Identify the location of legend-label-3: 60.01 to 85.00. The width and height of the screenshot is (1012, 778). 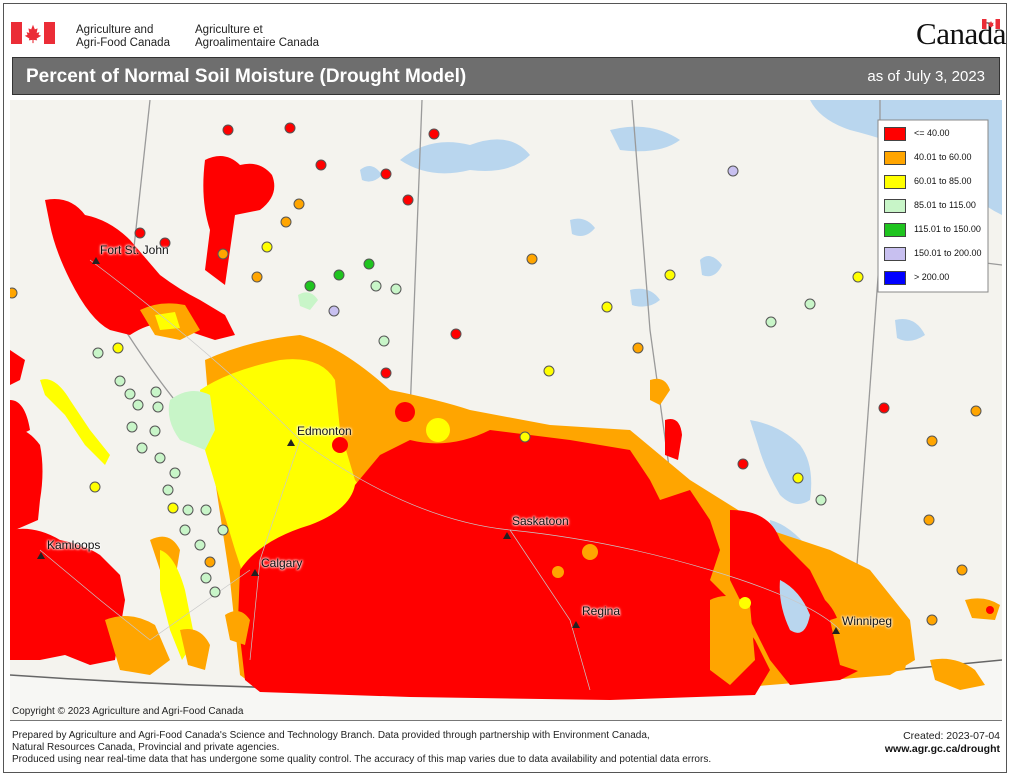
(943, 181).